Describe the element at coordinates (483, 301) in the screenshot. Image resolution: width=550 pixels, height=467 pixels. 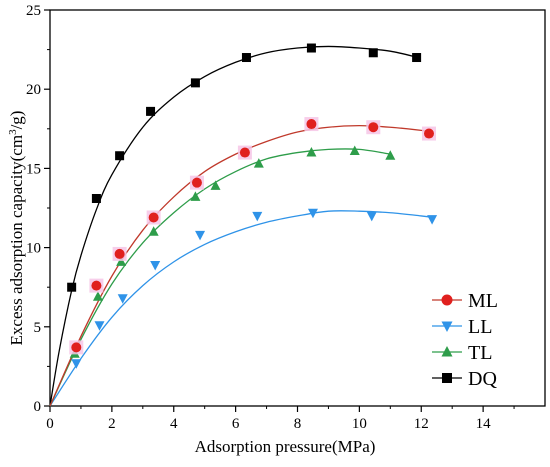
I see `legend-label: ML` at that location.